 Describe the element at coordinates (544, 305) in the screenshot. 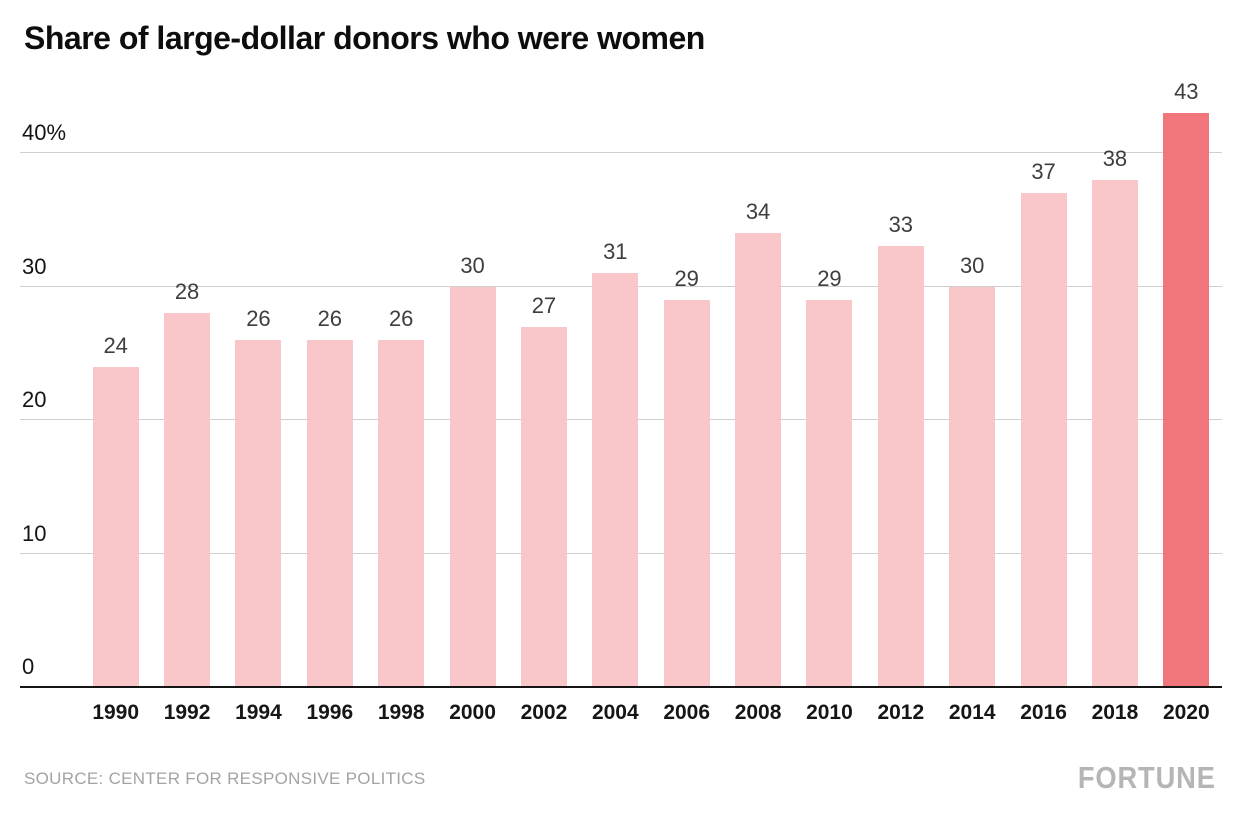

I see `bar-value-label: 27` at that location.